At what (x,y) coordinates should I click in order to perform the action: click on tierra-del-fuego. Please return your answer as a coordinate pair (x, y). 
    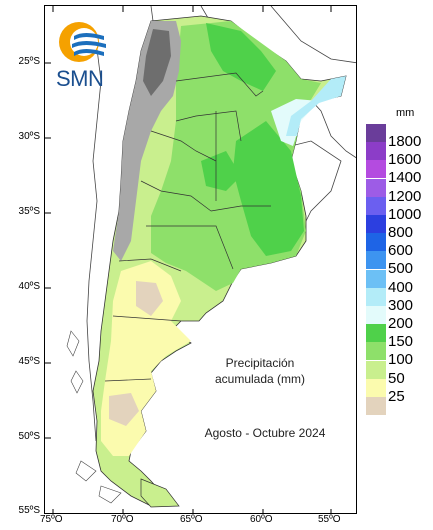
    Looking at the image, I should click on (160, 493).